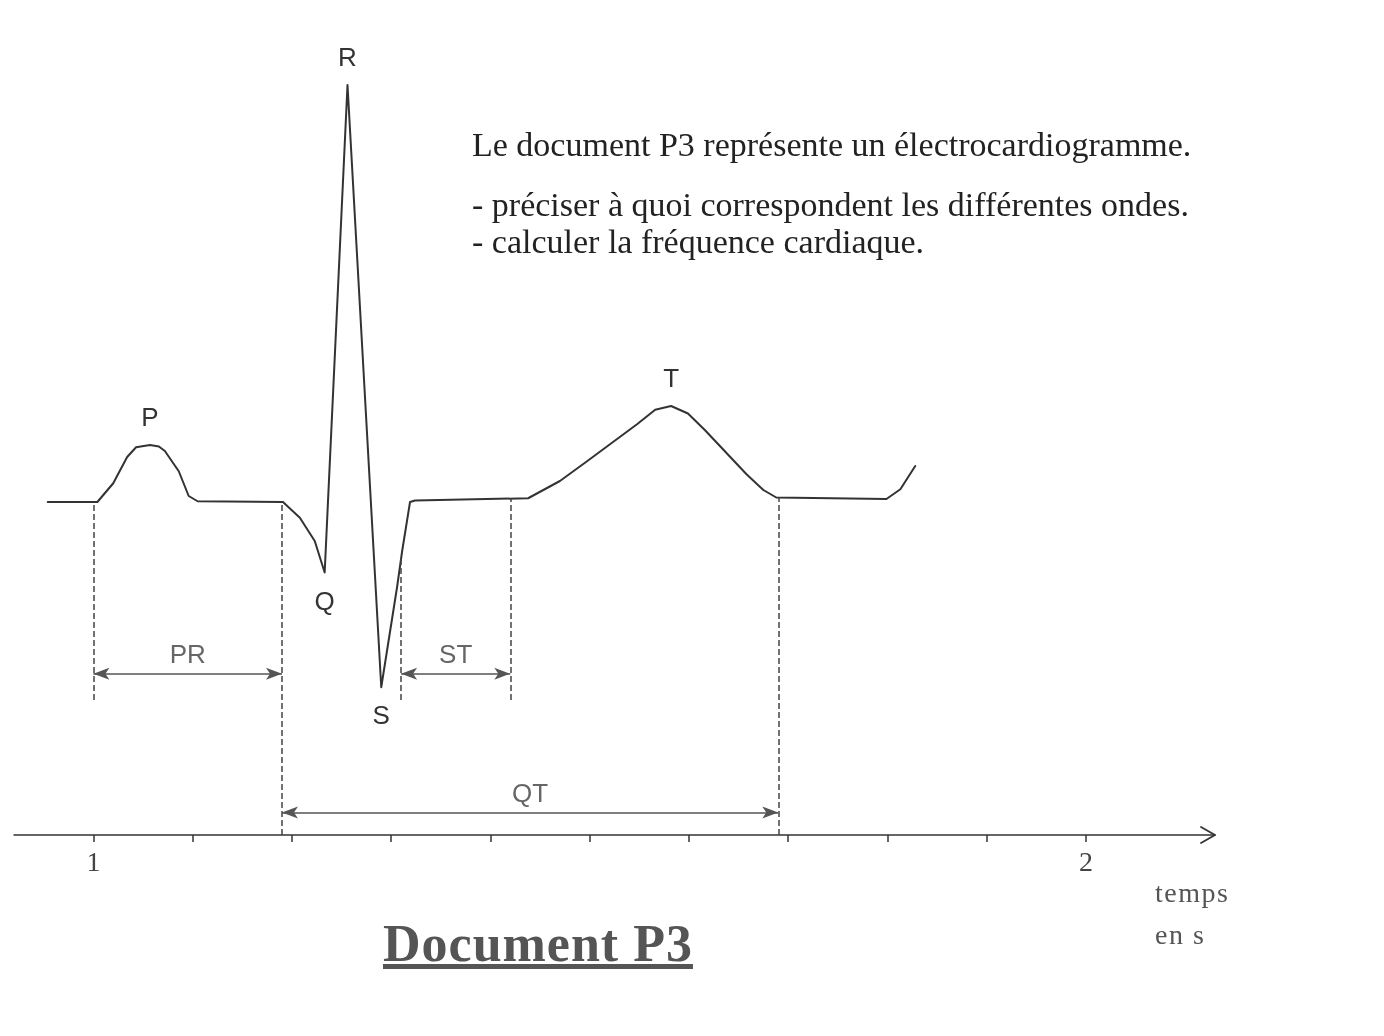 The width and height of the screenshot is (1384, 1036). Describe the element at coordinates (456, 653) in the screenshot. I see `annotation: ST` at that location.